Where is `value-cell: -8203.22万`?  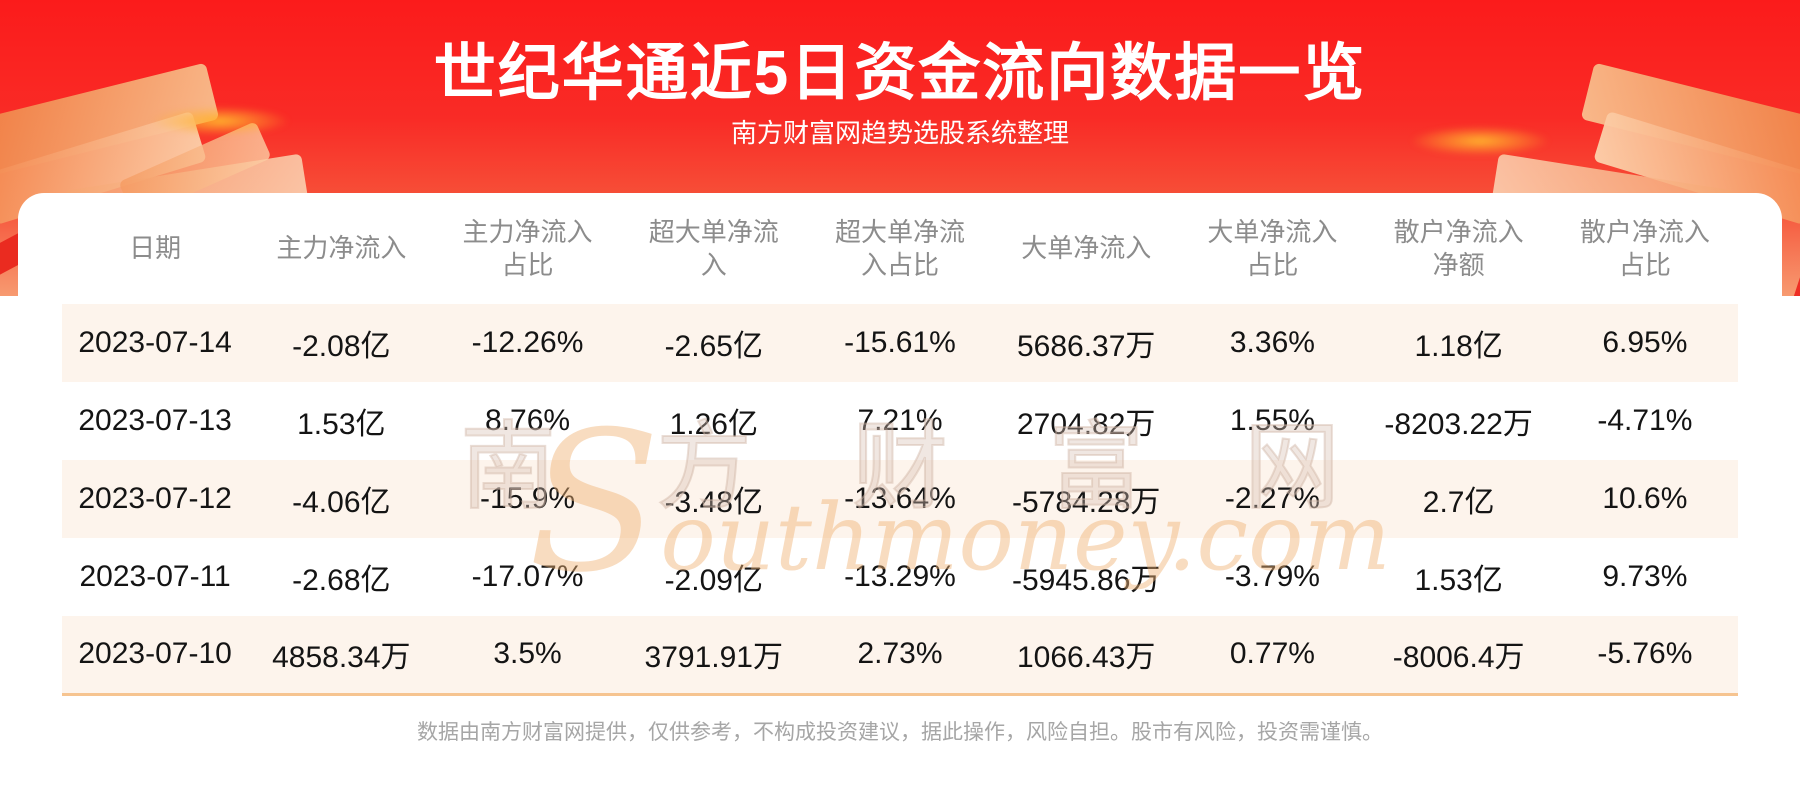
value-cell: -8203.22万 is located at coordinates (1458, 424).